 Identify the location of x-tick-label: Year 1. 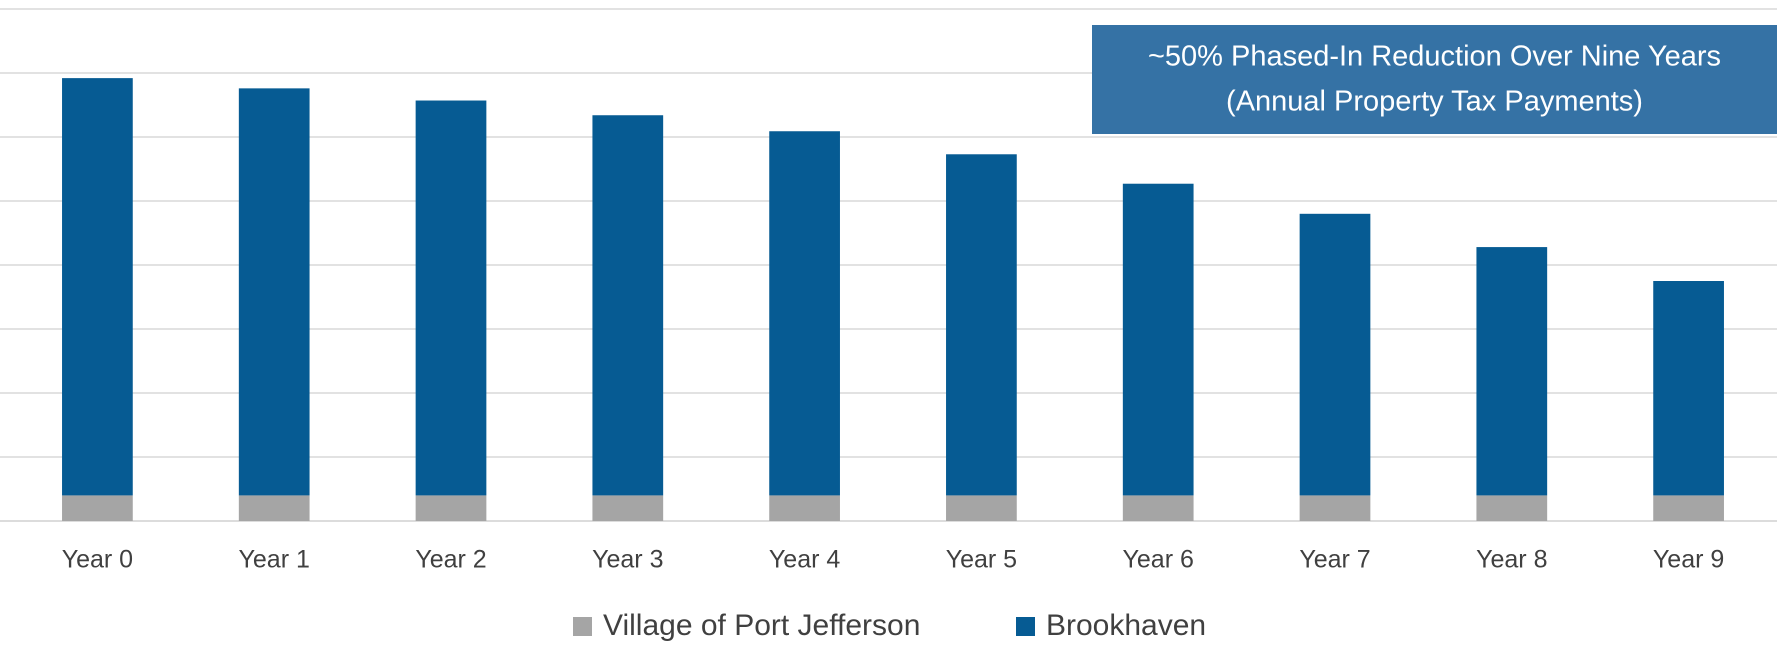
(274, 560).